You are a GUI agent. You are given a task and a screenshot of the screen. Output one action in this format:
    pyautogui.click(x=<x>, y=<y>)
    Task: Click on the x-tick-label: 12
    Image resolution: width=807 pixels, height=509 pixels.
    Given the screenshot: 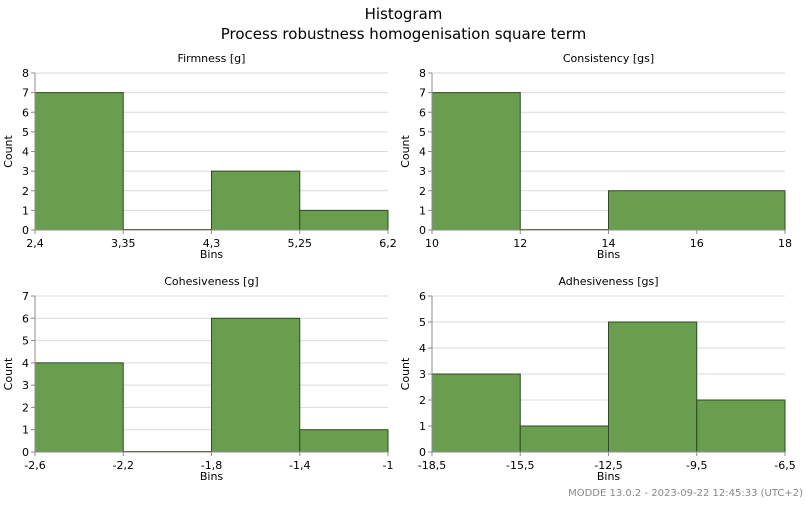 What is the action you would take?
    pyautogui.click(x=520, y=243)
    